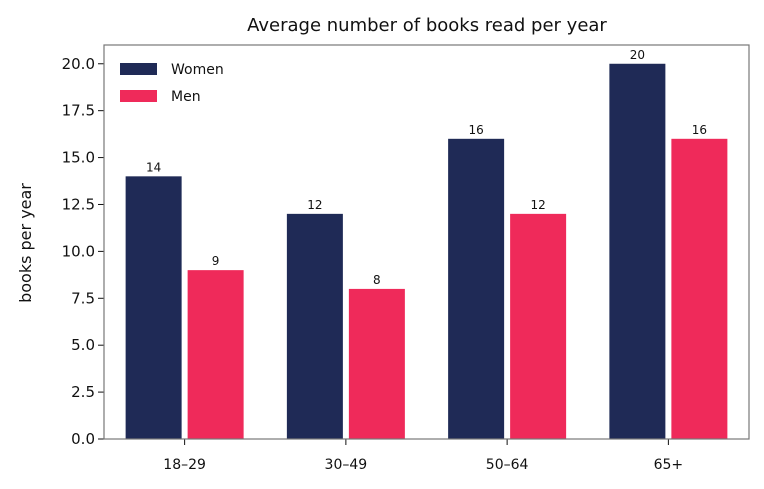  Describe the element at coordinates (377, 280) in the screenshot. I see `data-label: 8` at that location.